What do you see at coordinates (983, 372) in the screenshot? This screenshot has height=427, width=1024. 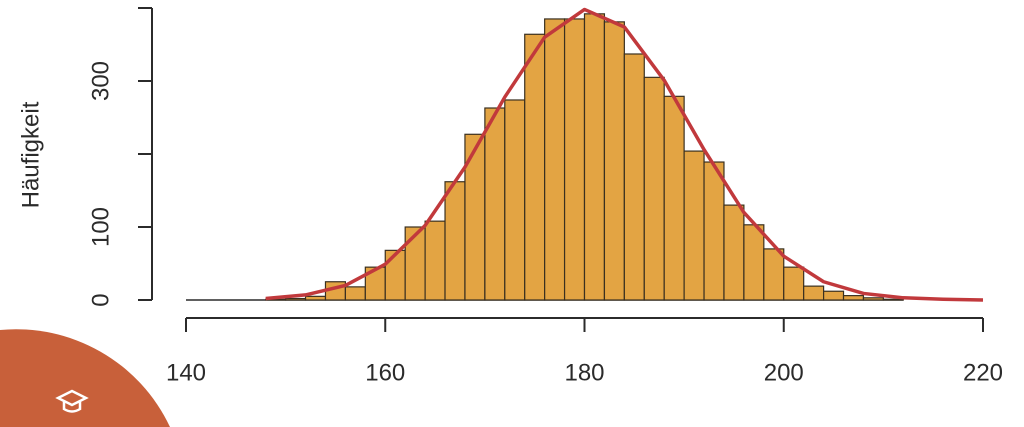 I see `x-tick-label: 220` at bounding box center [983, 372].